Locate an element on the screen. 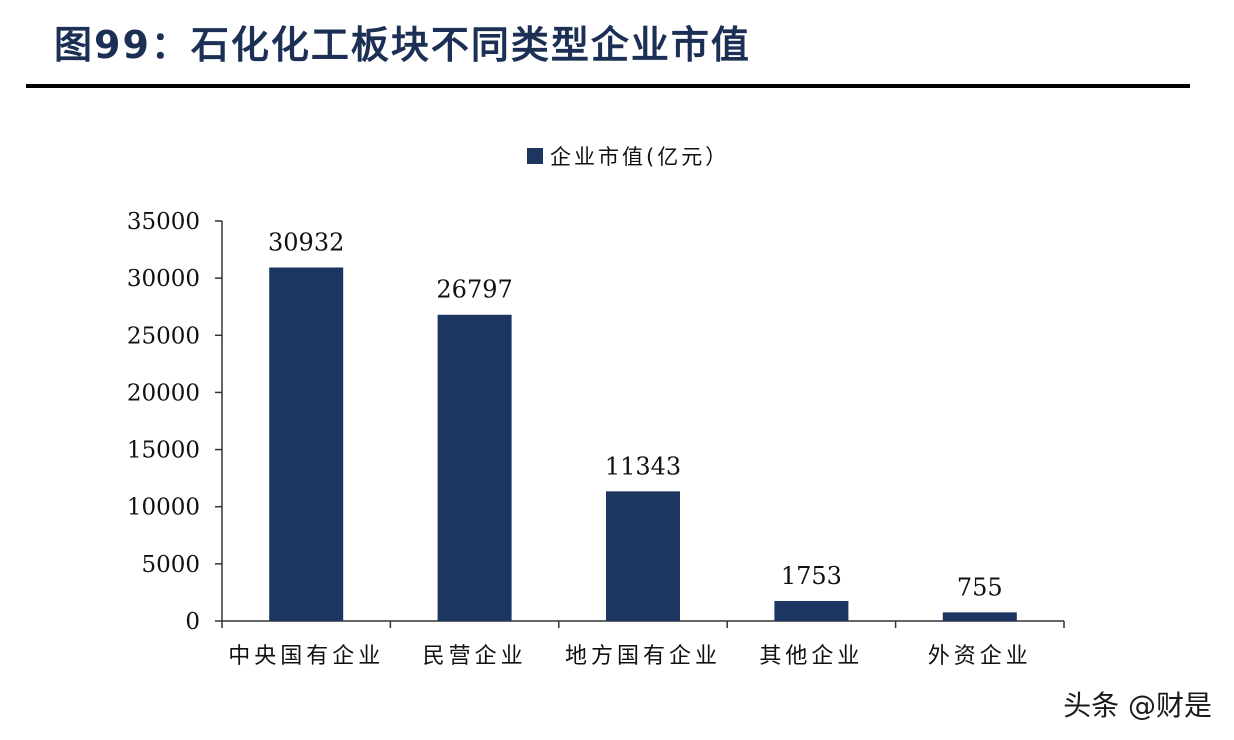 The height and width of the screenshot is (740, 1234). x-category-label: 民营企业 is located at coordinates (475, 656).